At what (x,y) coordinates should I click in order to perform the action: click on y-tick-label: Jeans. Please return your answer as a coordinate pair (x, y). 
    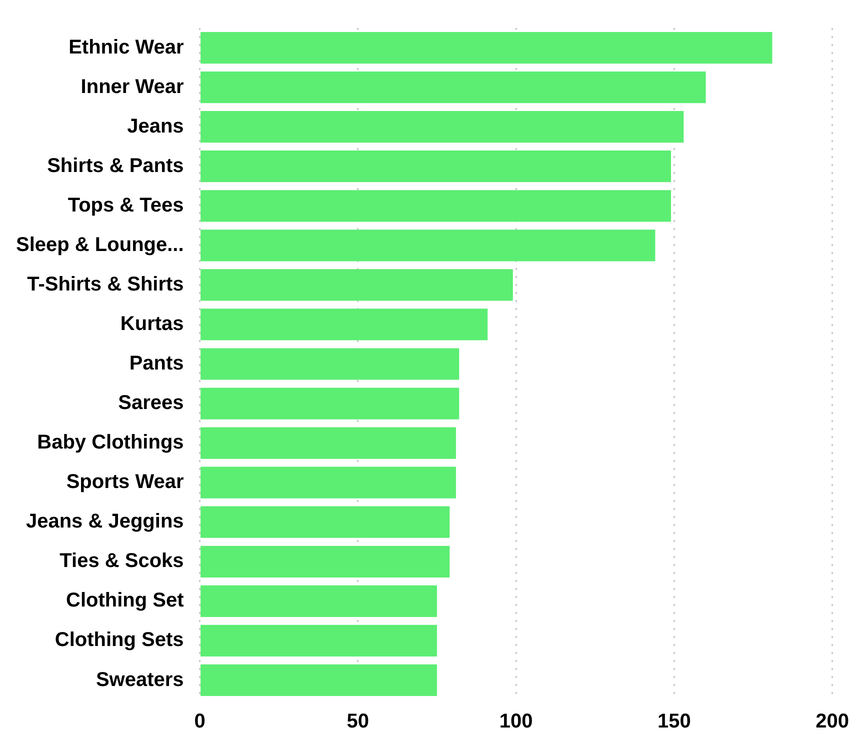
    Looking at the image, I should click on (155, 126).